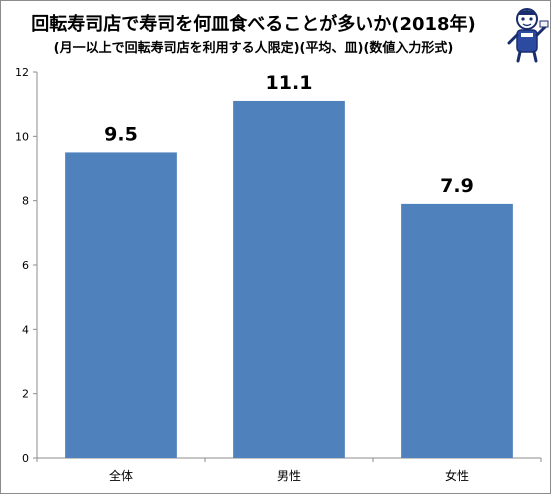 Image resolution: width=551 pixels, height=494 pixels. Describe the element at coordinates (457, 475) in the screenshot. I see `x-category-label: 女性` at that location.